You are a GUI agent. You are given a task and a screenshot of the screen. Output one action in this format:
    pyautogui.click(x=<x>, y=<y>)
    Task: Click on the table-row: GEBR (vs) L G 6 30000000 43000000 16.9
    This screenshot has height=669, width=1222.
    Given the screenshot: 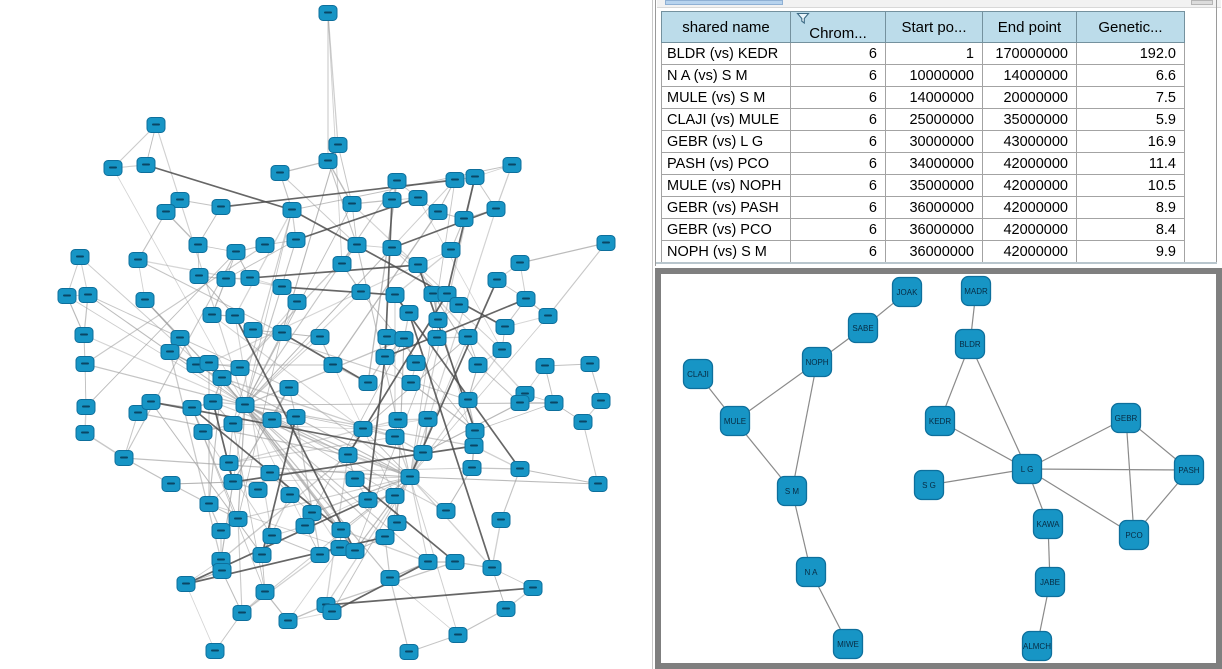 What is the action you would take?
    pyautogui.click(x=923, y=141)
    